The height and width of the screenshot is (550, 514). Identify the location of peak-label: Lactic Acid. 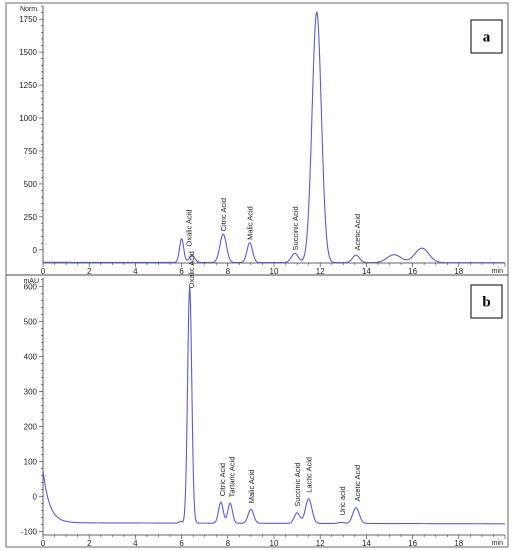
(309, 475).